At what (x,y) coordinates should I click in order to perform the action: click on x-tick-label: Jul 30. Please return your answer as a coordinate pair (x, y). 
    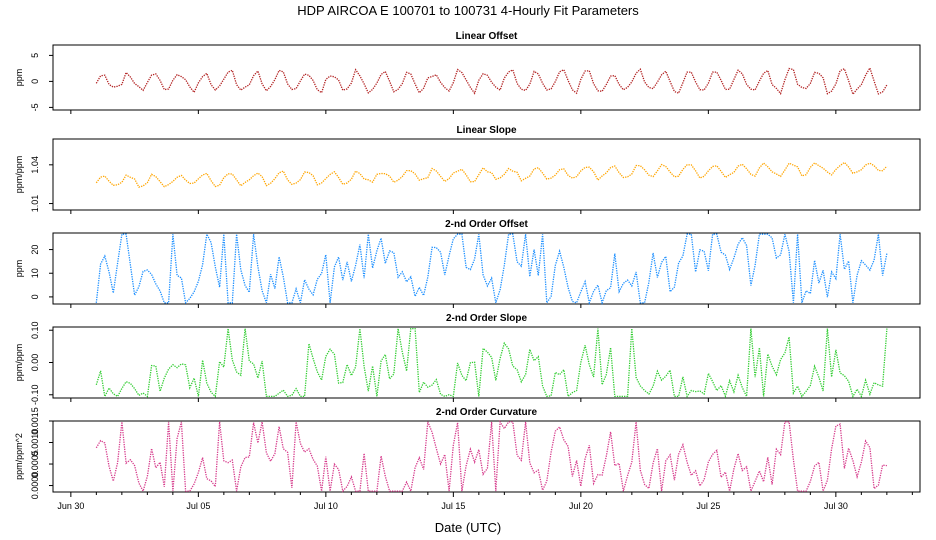
    Looking at the image, I should click on (836, 506).